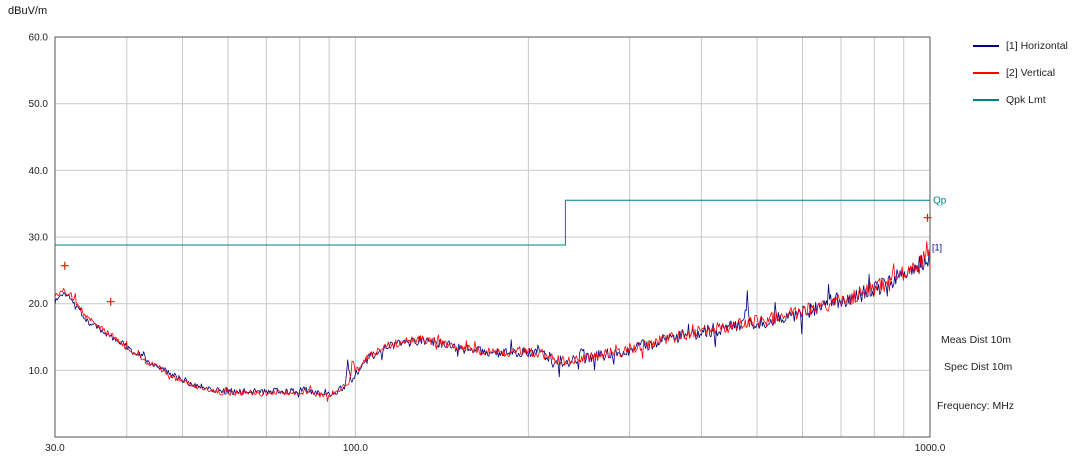 The height and width of the screenshot is (463, 1080). I want to click on qp-limit-label: Qp, so click(940, 200).